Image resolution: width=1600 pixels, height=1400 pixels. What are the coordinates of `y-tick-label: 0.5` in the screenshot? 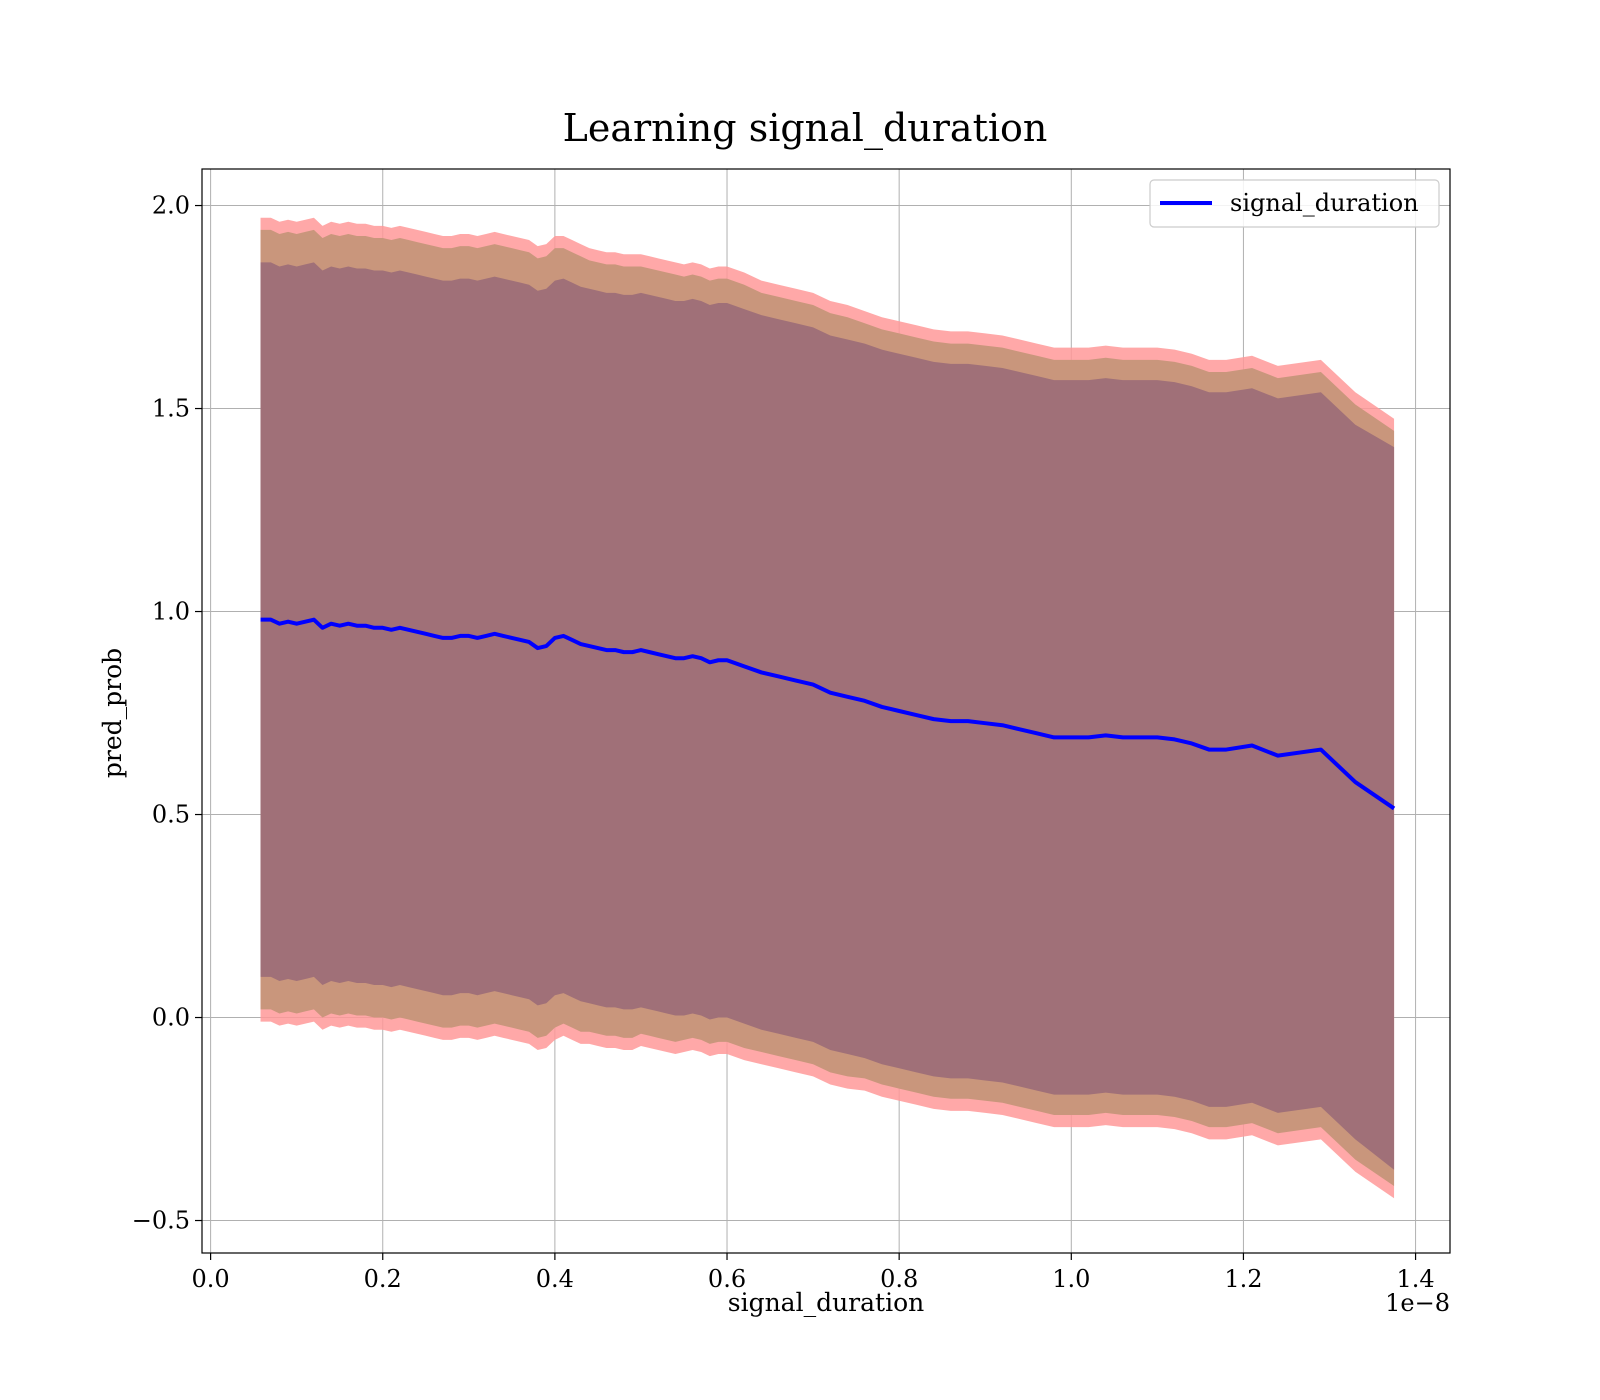 It's located at (171, 815).